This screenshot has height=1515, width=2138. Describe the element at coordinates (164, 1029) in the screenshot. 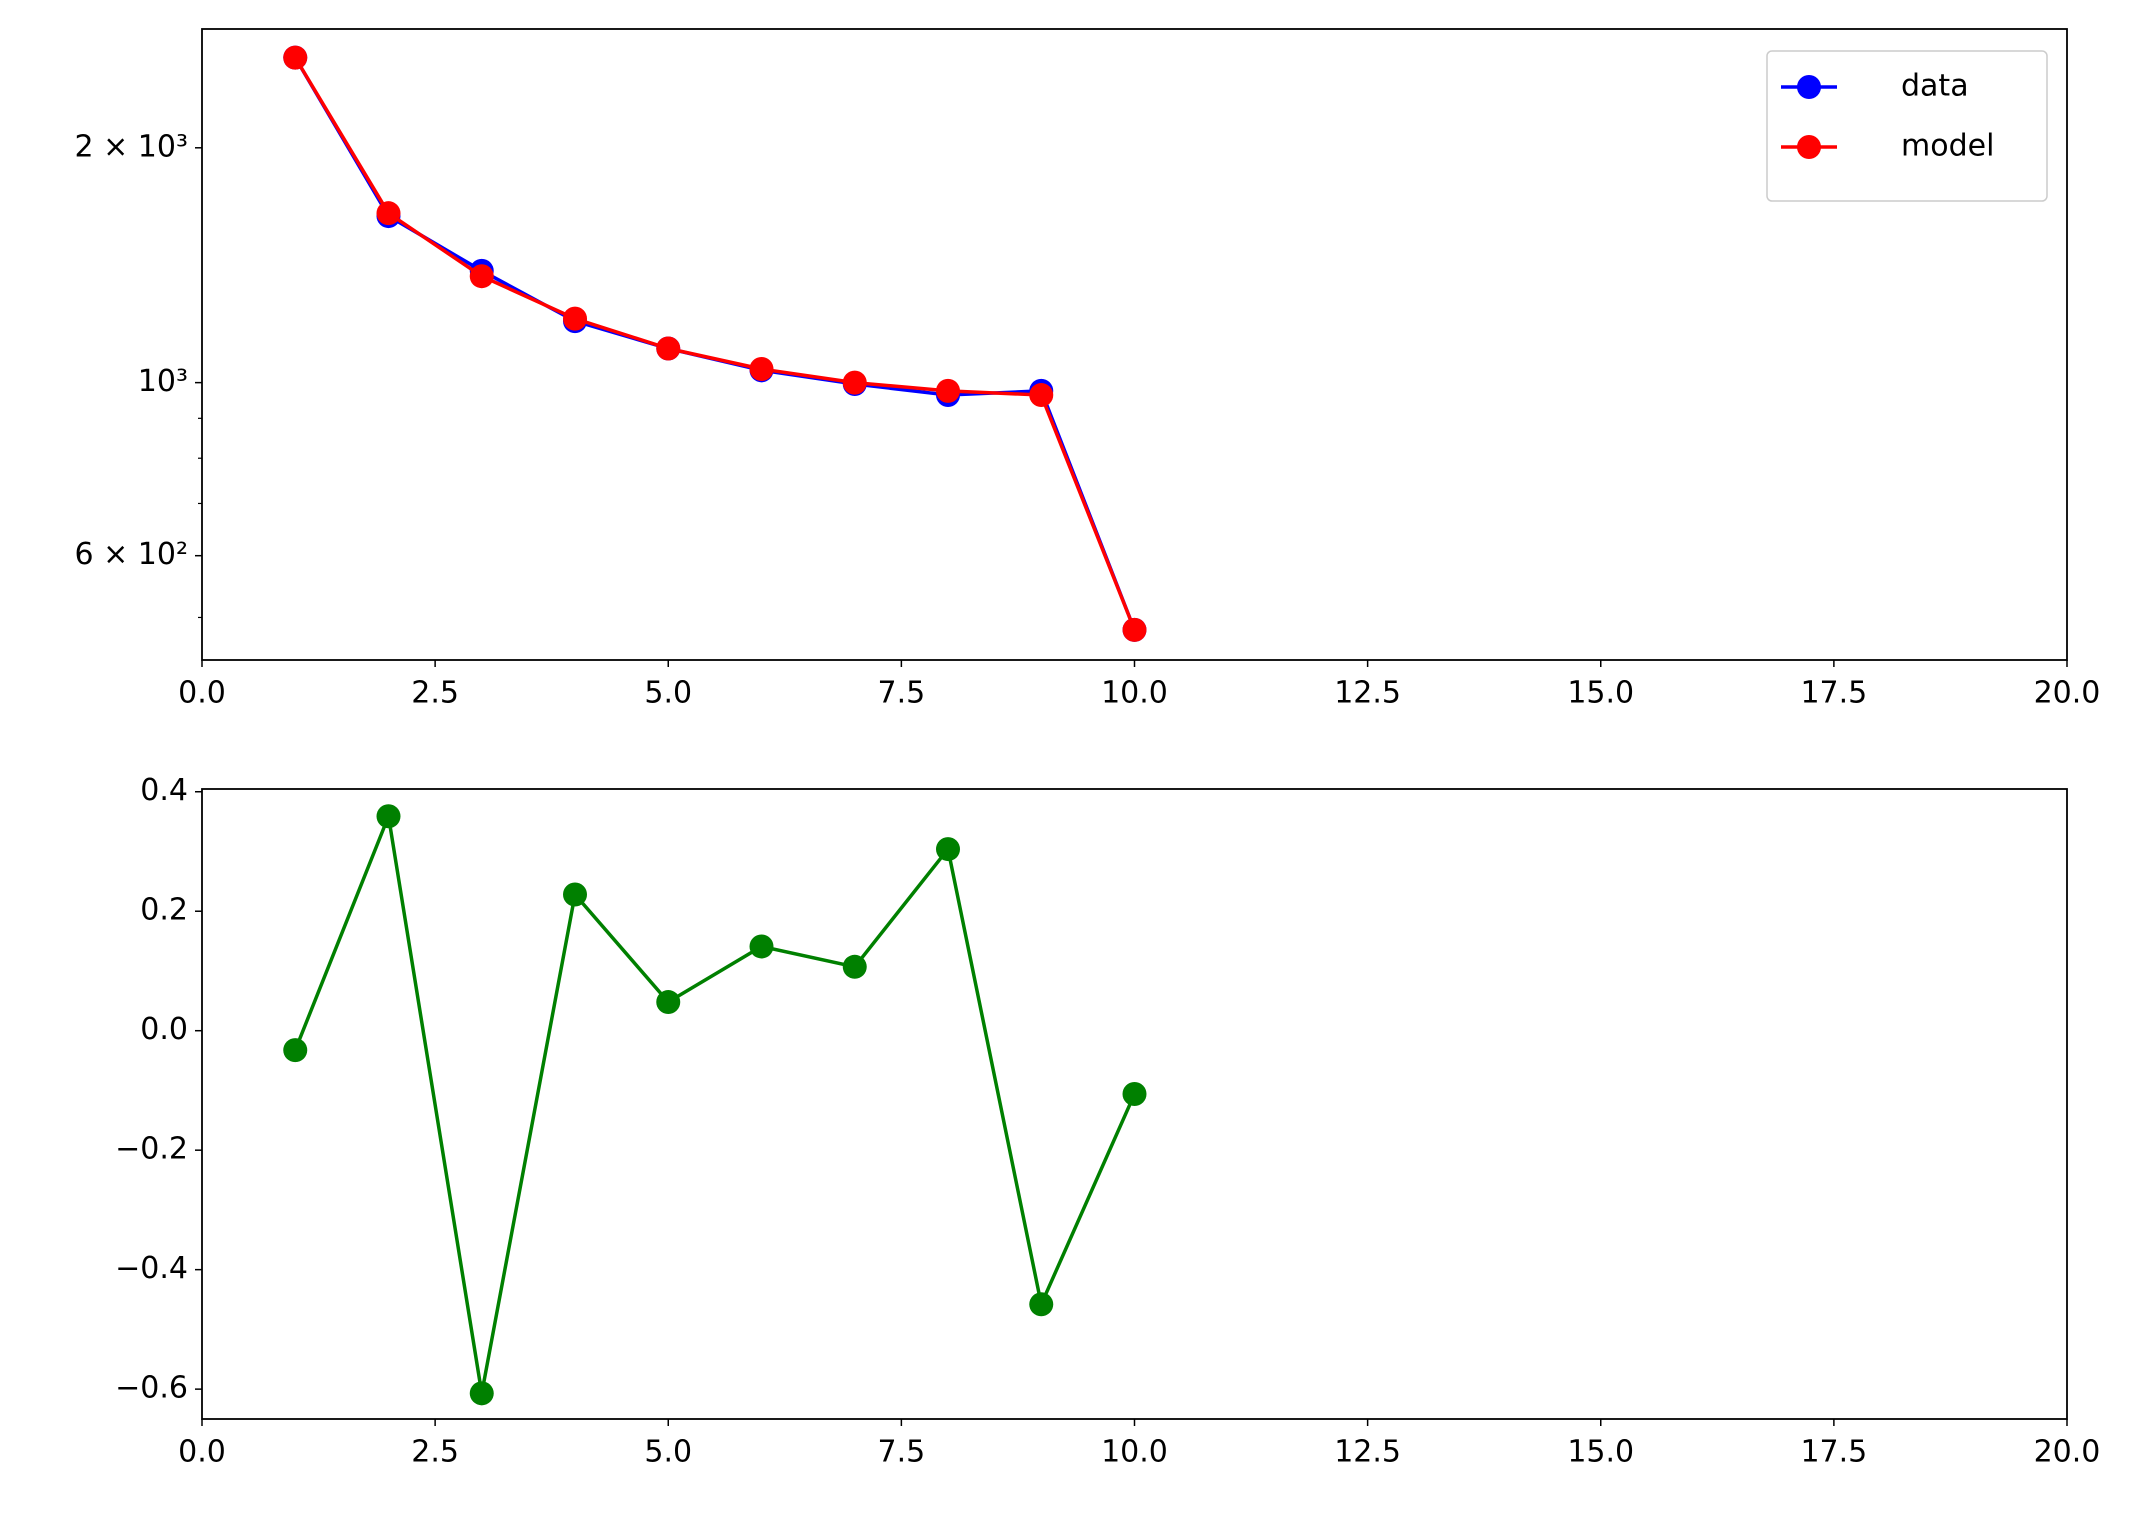

I see `y-tick-label: 0.0` at that location.